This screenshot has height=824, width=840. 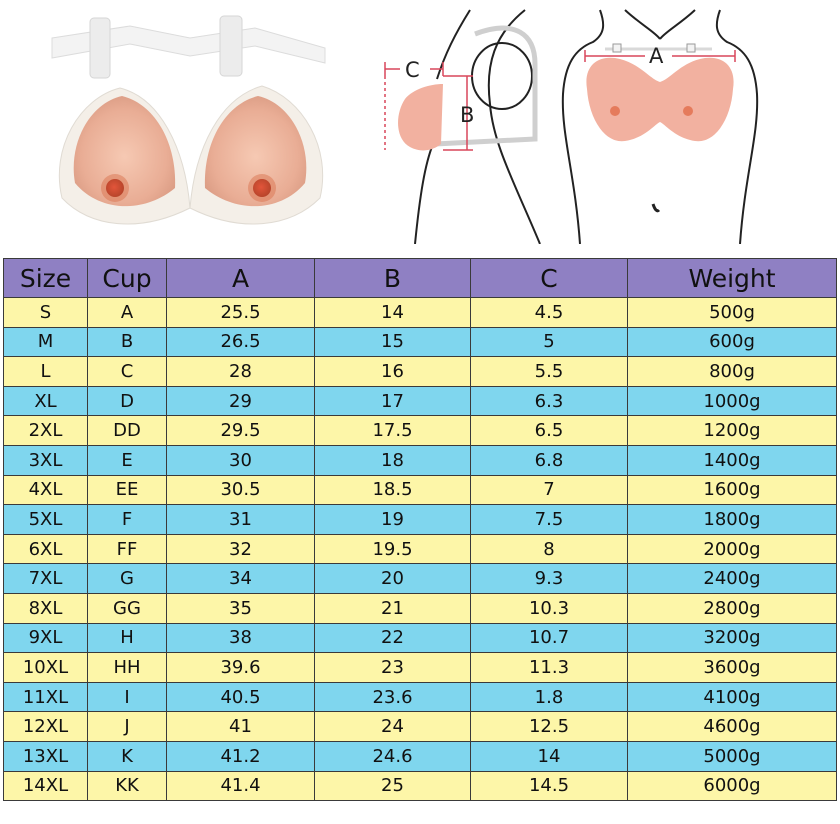 What do you see at coordinates (45, 490) in the screenshot?
I see `cell-size: 4XL` at bounding box center [45, 490].